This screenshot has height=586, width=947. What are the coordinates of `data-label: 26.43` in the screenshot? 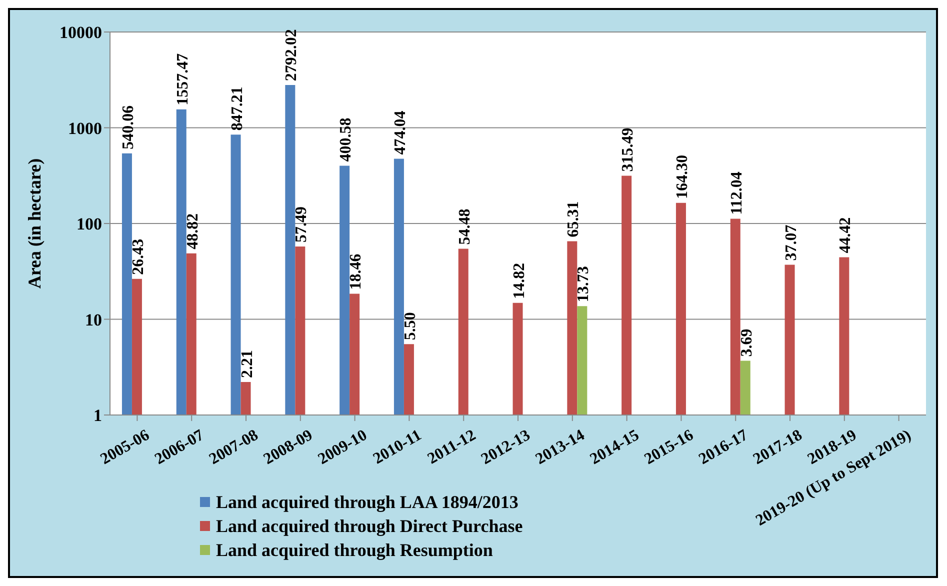 It's located at (138, 256).